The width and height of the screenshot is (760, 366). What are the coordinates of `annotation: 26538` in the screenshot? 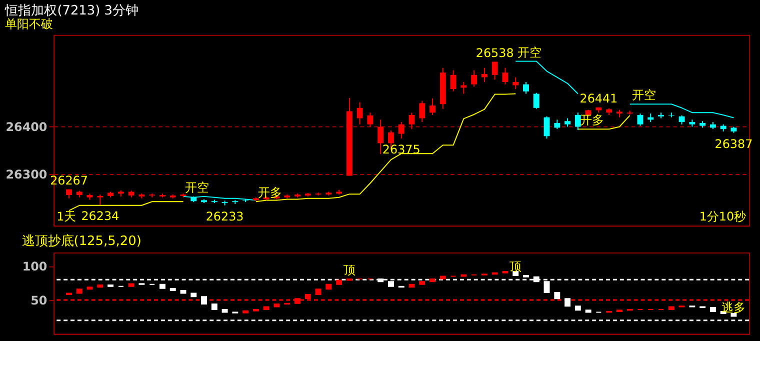 It's located at (495, 53).